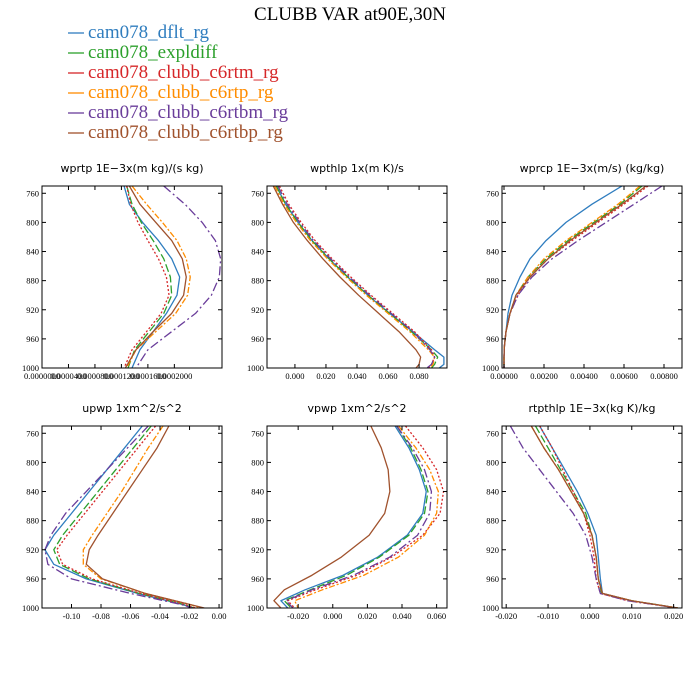  I want to click on x-tick-label: 0.00400, so click(584, 376).